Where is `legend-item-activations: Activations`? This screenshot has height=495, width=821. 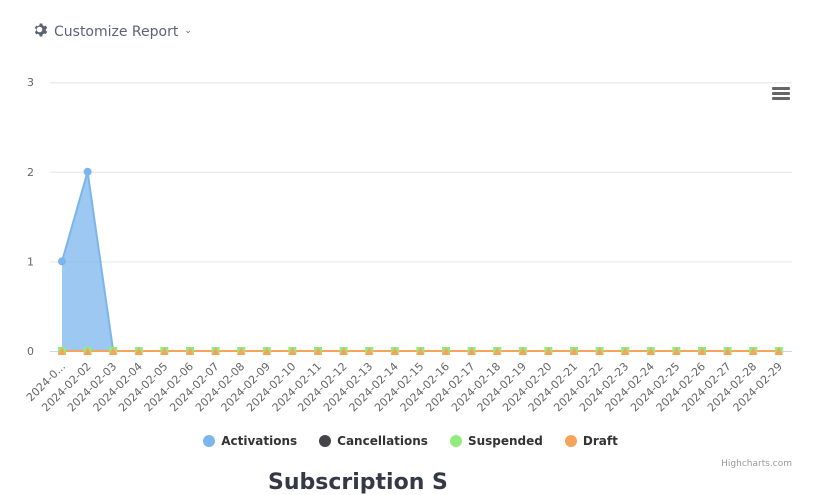 legend-item-activations: Activations is located at coordinates (250, 441).